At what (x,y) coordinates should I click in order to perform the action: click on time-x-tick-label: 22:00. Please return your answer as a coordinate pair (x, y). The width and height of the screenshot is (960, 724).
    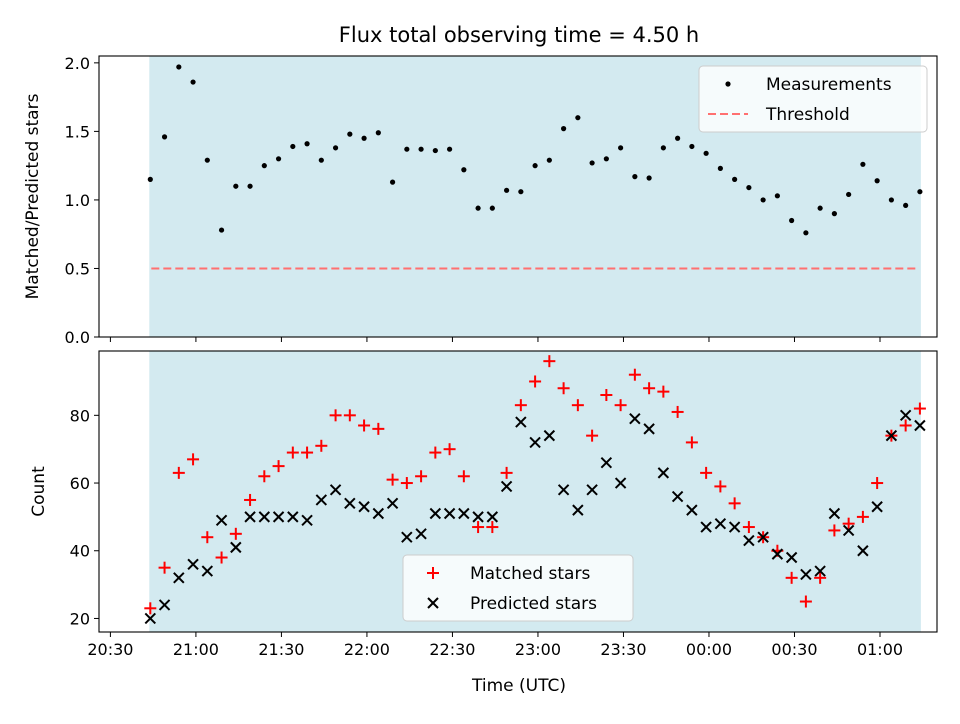
    Looking at the image, I should click on (367, 649).